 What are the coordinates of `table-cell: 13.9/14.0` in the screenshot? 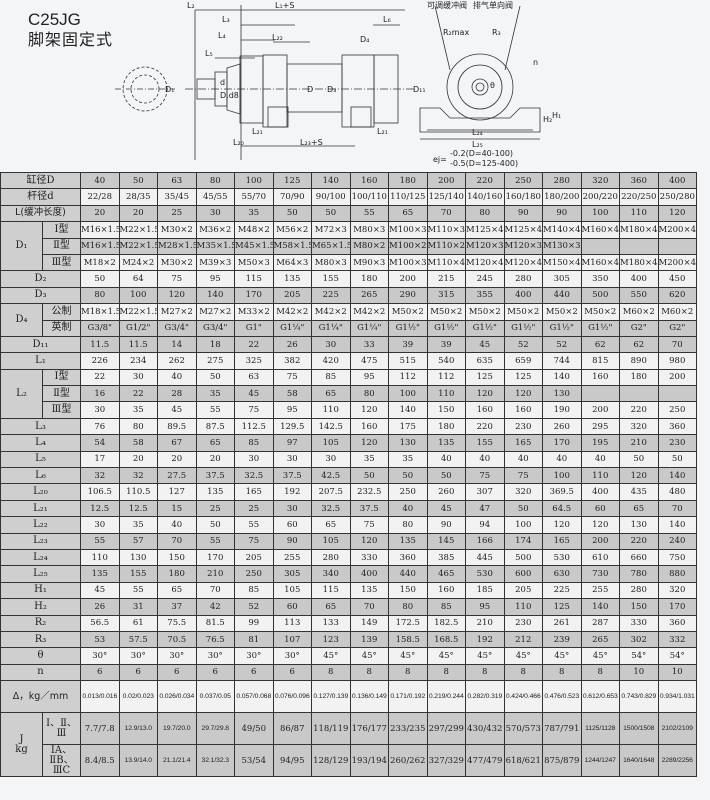 It's located at (138, 761).